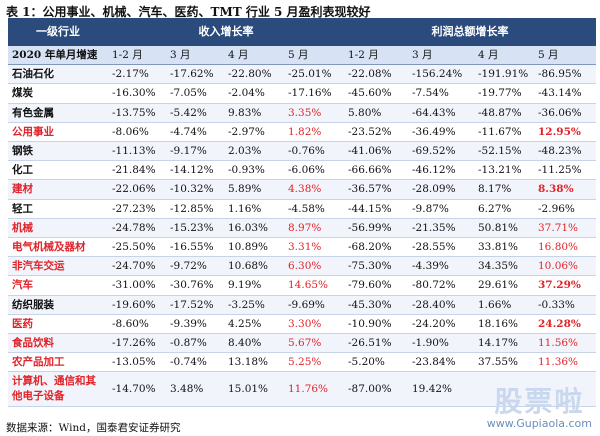 The image size is (600, 436). Describe the element at coordinates (58, 285) in the screenshot. I see `industry-name: 汽车` at that location.